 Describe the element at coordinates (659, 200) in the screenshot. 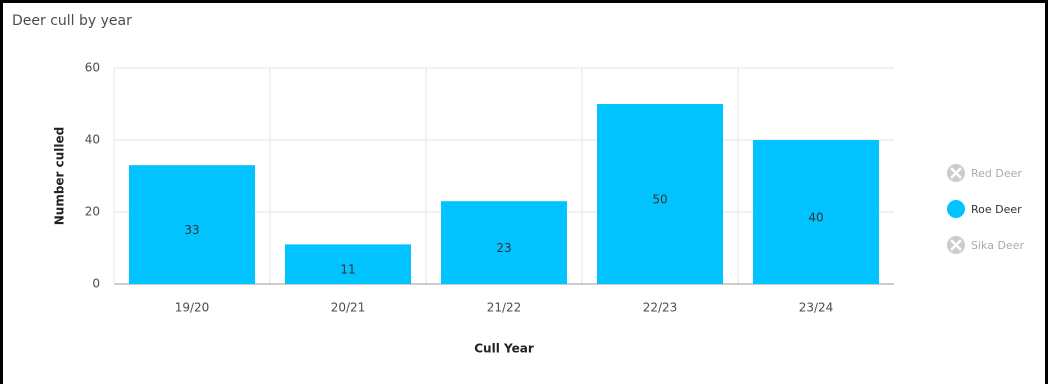

I see `data-label: 50` at that location.